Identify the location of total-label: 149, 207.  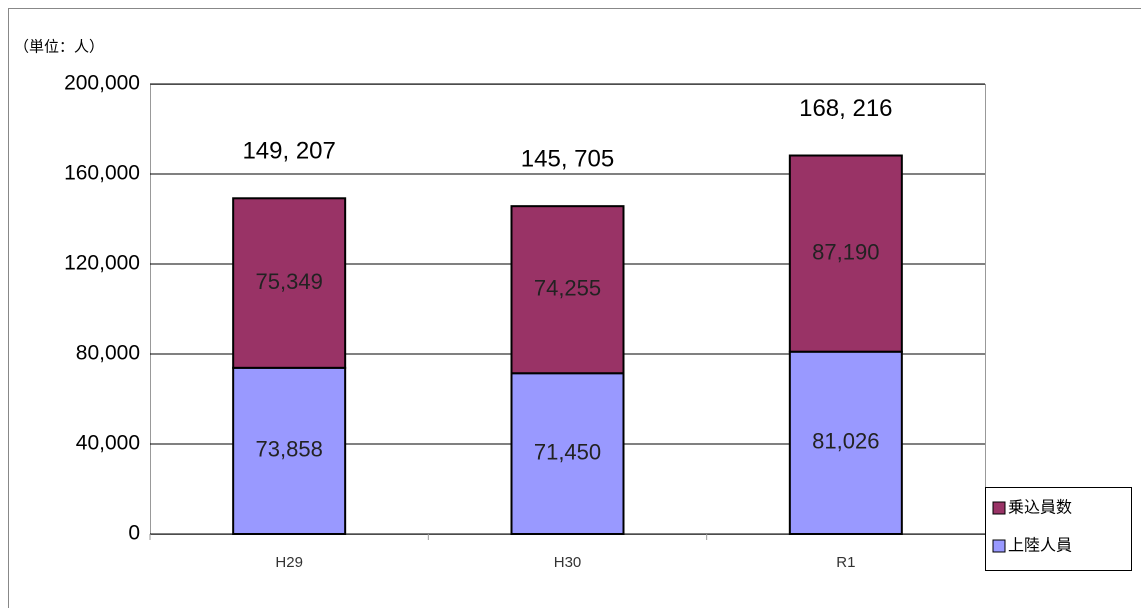
(288, 151).